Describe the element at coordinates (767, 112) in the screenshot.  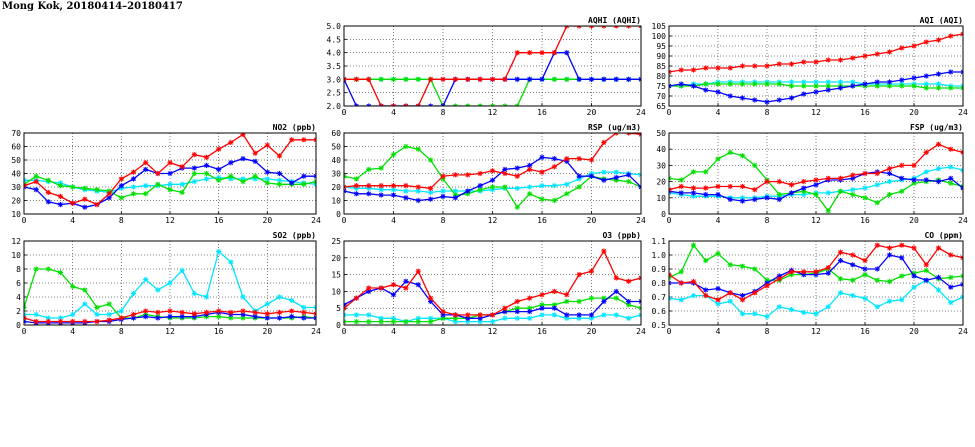
I see `x-tick-label: 8` at that location.